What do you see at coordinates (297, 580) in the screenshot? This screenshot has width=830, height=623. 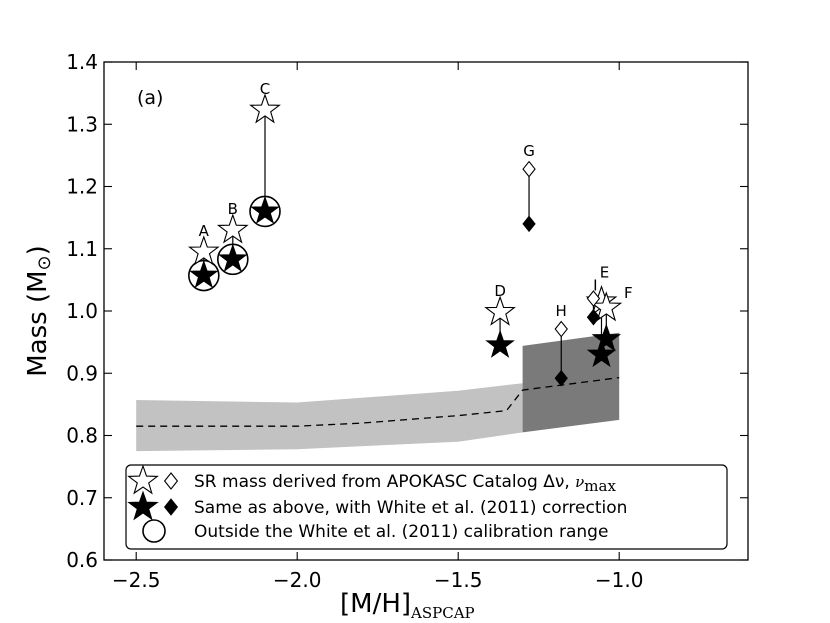 I see `x-tick-label: −2.0` at bounding box center [297, 580].